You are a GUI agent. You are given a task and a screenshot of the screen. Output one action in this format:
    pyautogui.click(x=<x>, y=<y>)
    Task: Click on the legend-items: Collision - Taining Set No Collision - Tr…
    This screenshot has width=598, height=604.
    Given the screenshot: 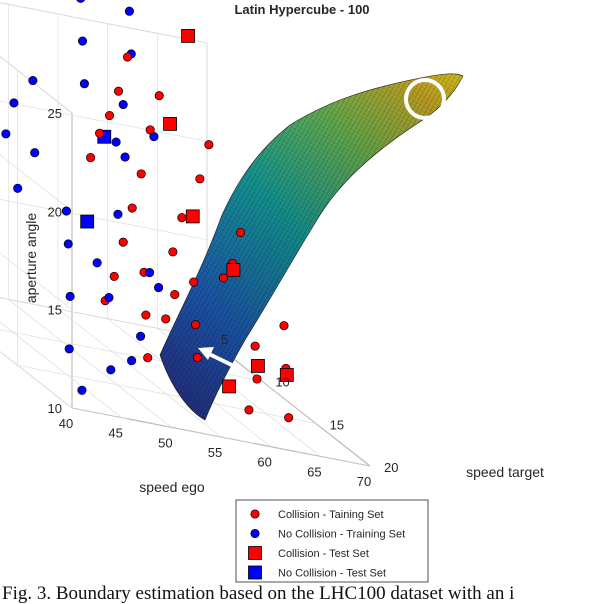 What is the action you would take?
    pyautogui.click(x=326, y=544)
    